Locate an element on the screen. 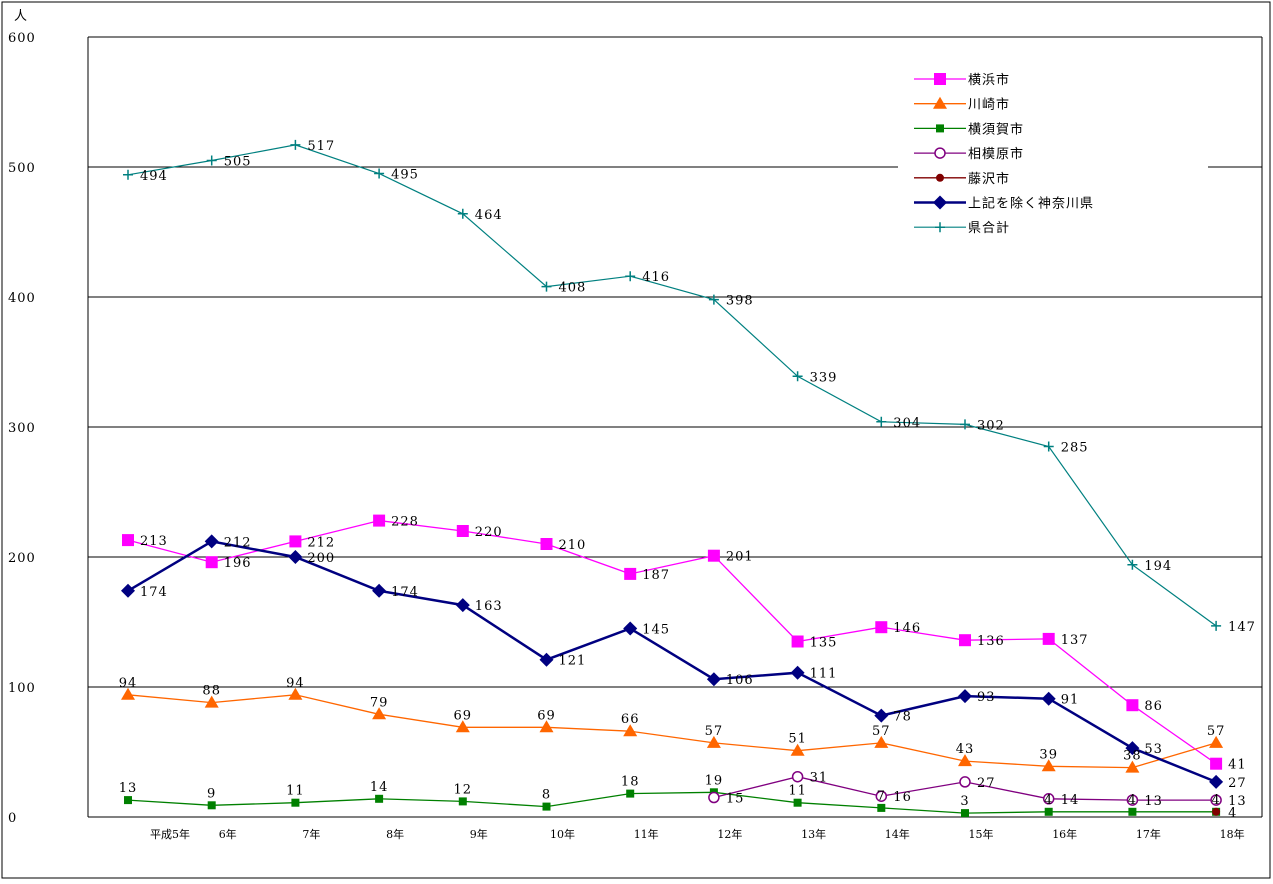 The image size is (1273, 884). data-label: 19 is located at coordinates (714, 780).